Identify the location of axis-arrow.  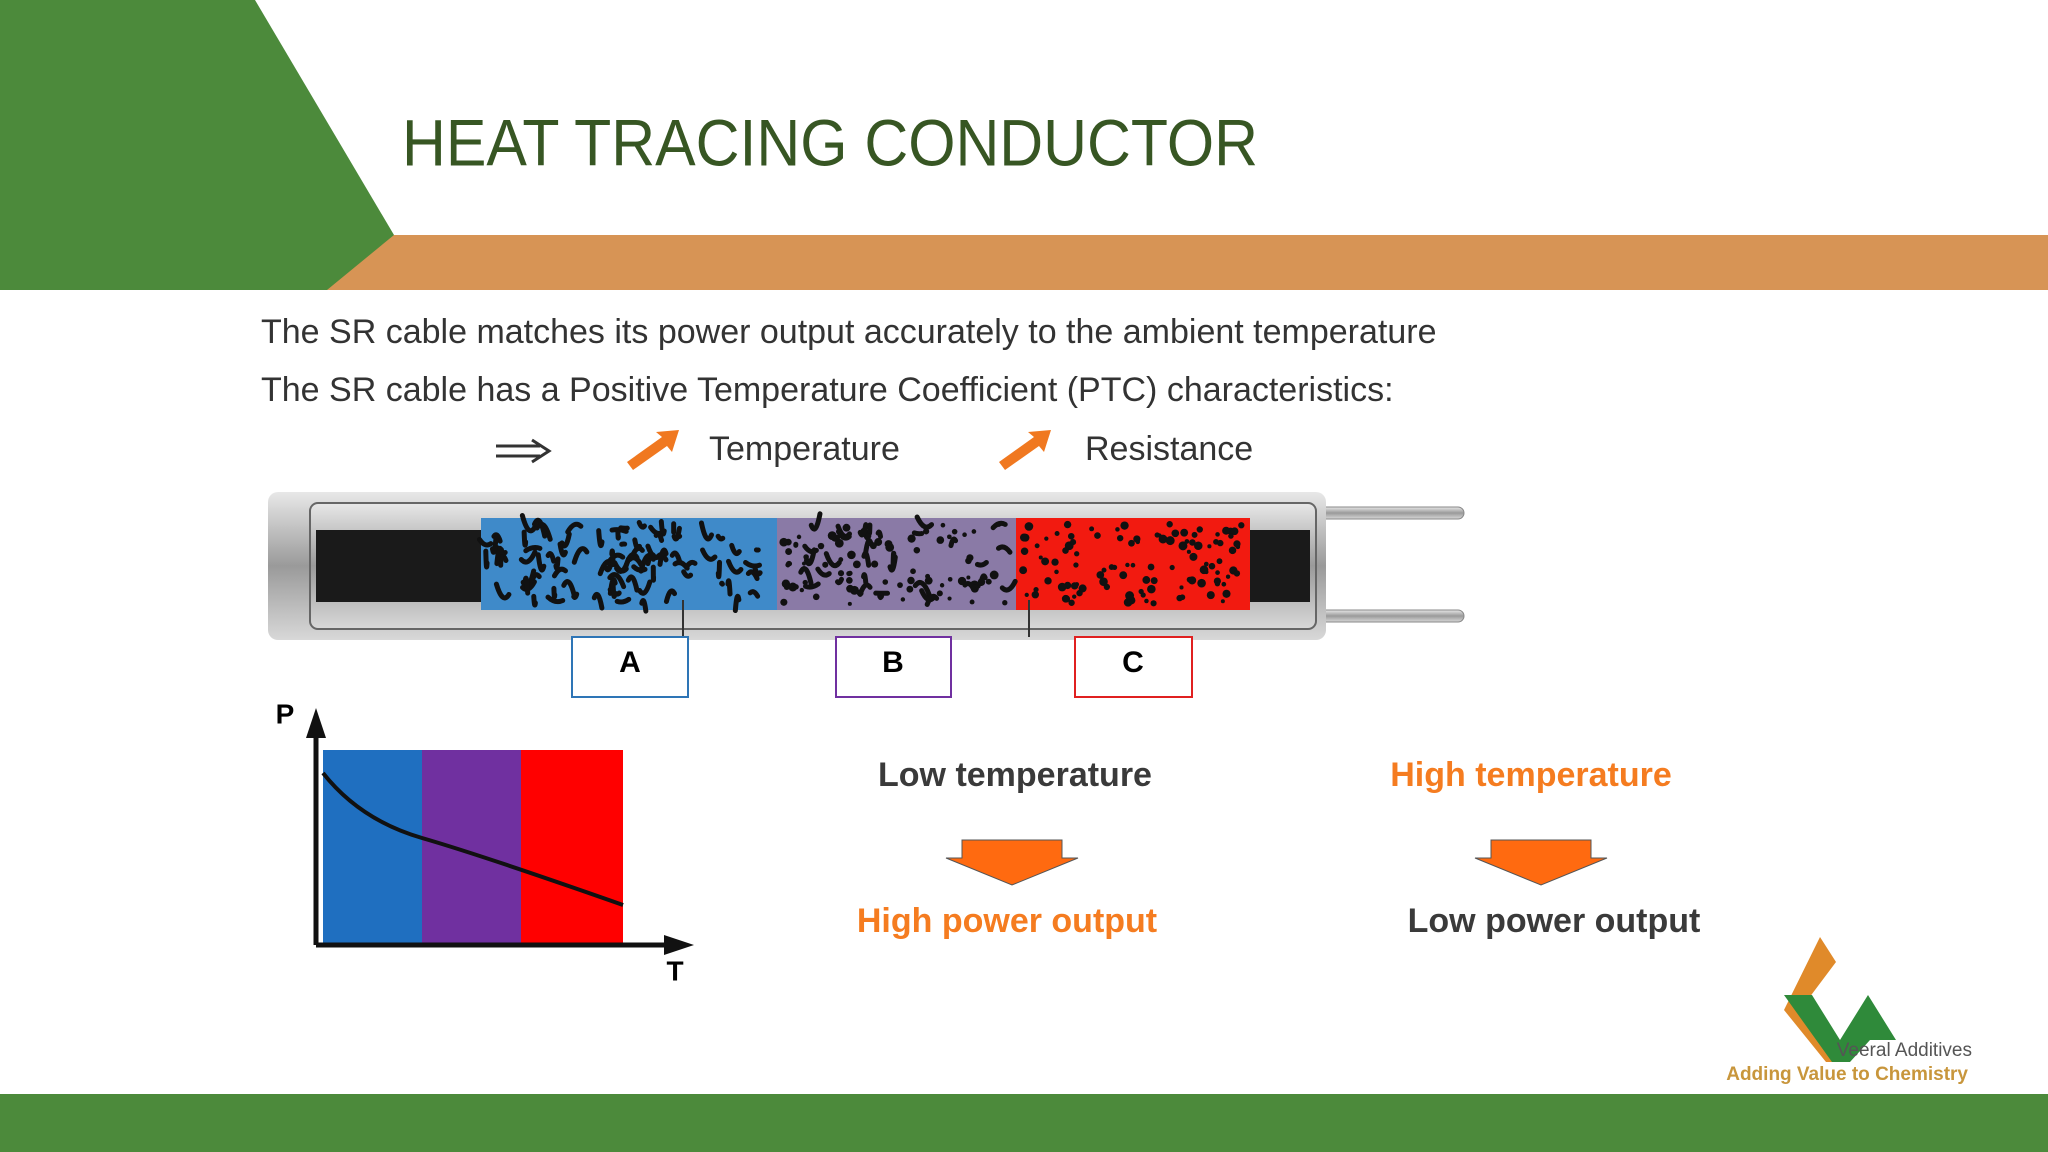
(316, 723).